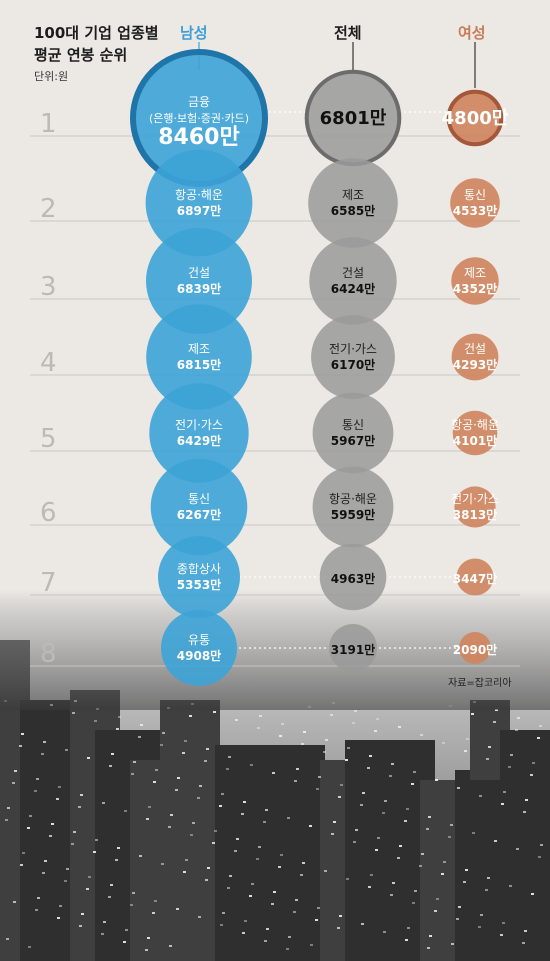 The width and height of the screenshot is (550, 961). What do you see at coordinates (475, 364) in the screenshot?
I see `value-label: 4293만` at bounding box center [475, 364].